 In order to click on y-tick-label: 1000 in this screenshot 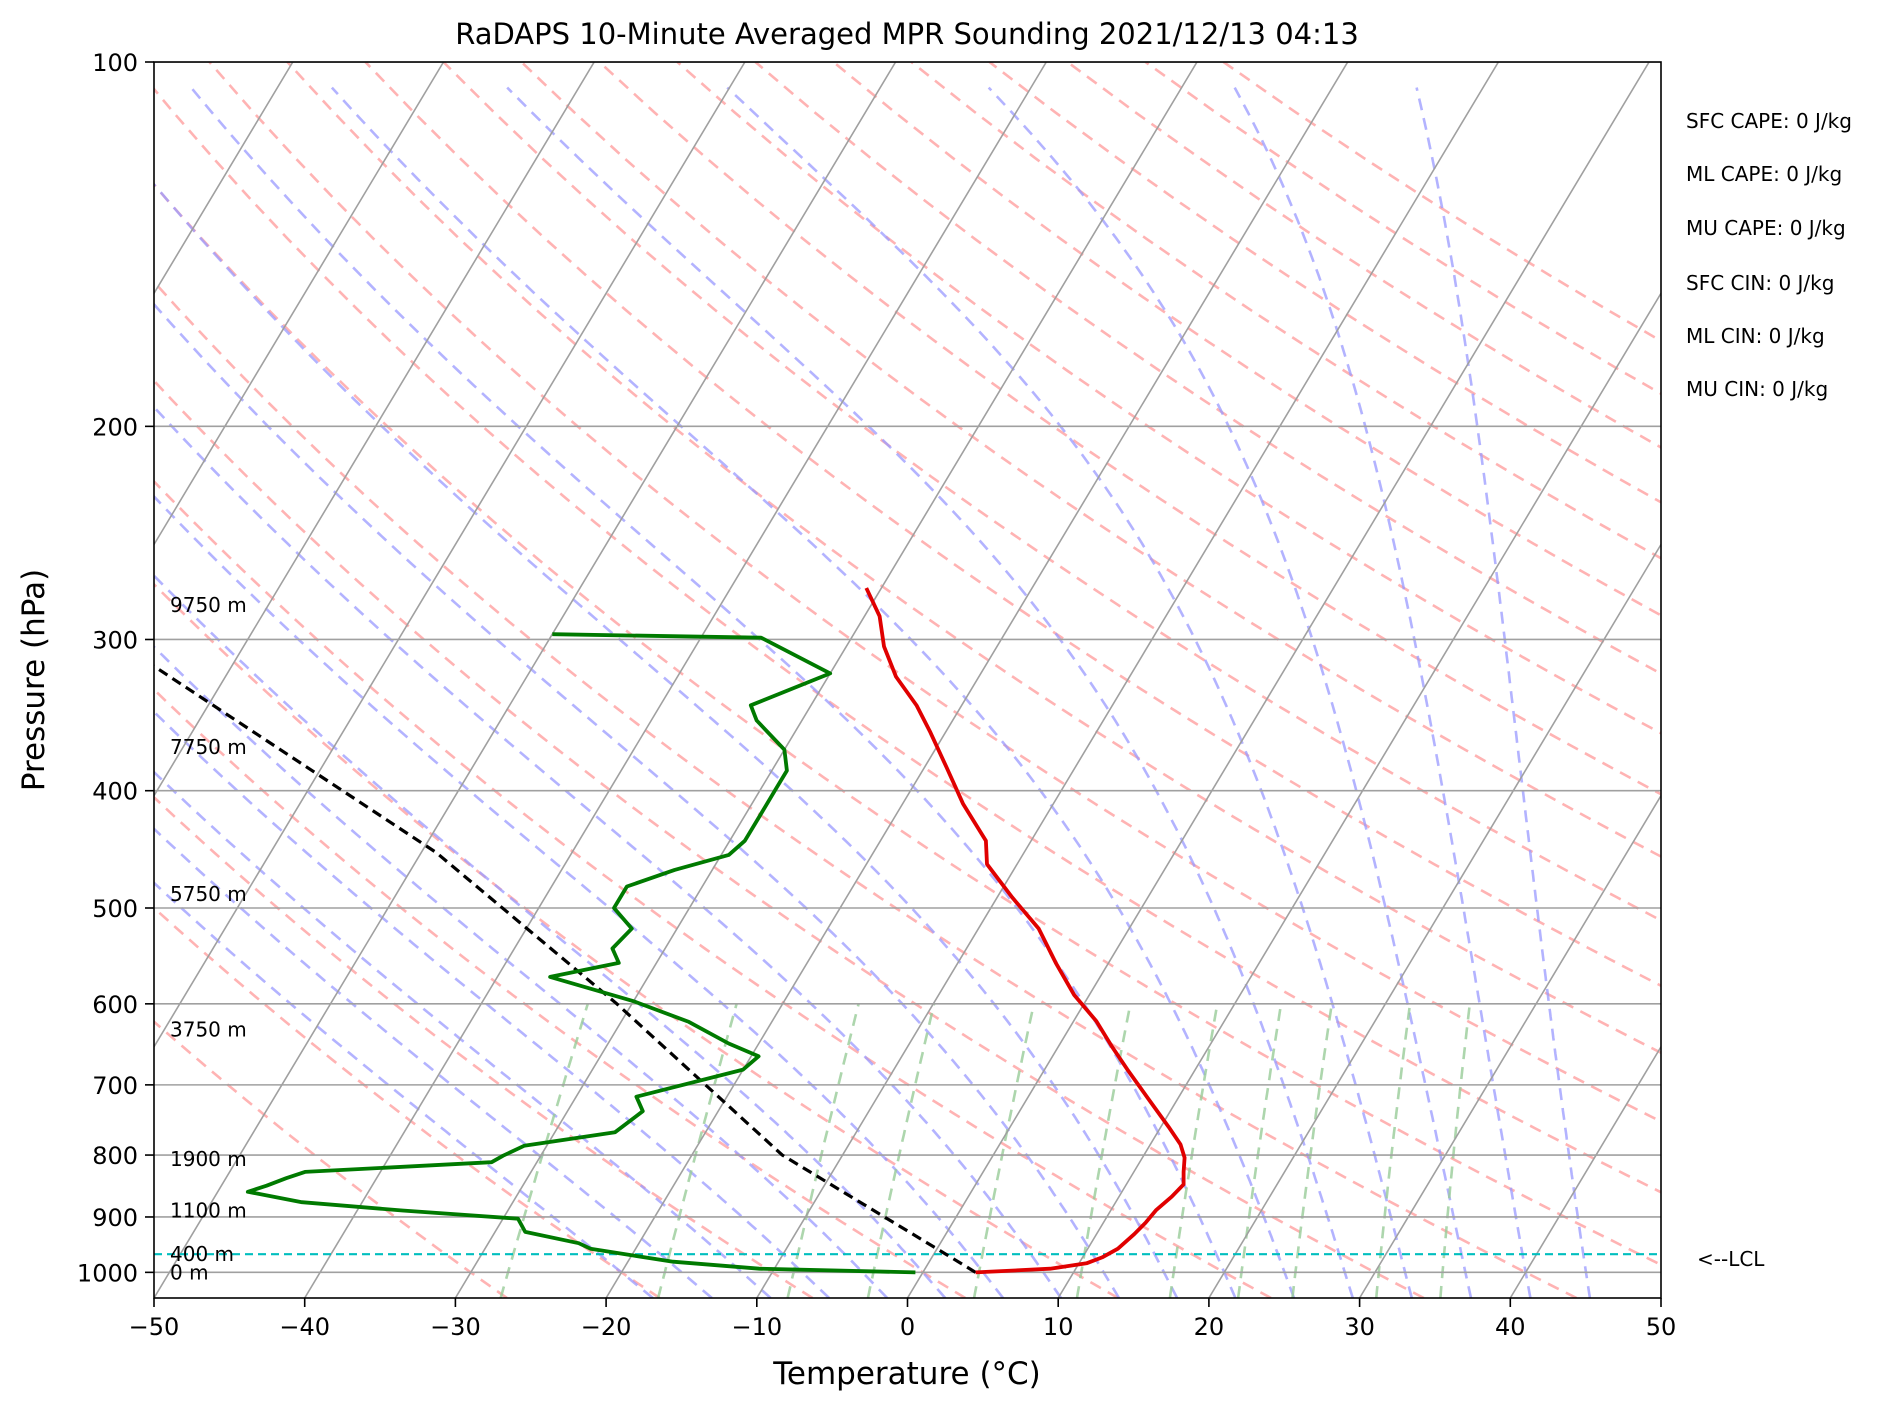, I will do `click(107, 1273)`.